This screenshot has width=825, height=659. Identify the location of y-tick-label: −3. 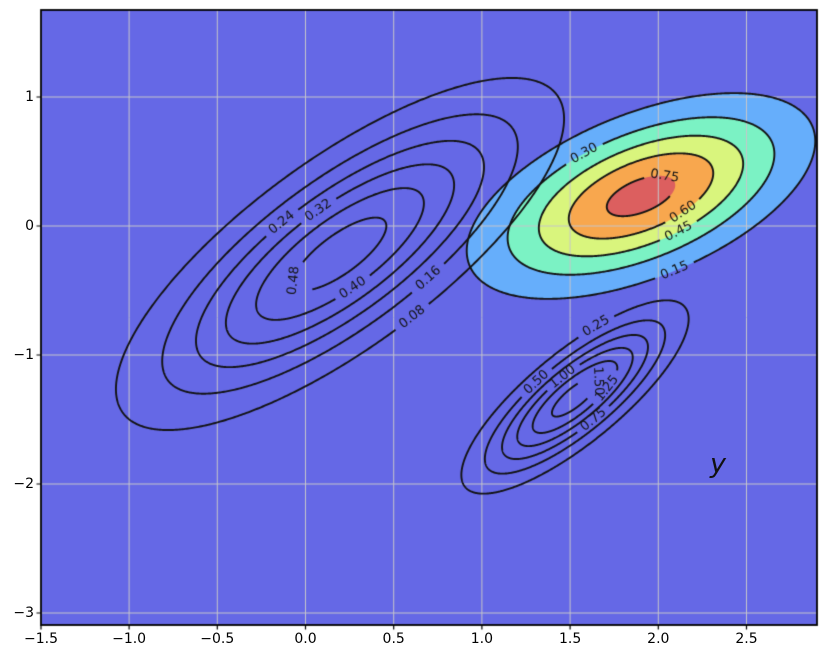
(23, 613).